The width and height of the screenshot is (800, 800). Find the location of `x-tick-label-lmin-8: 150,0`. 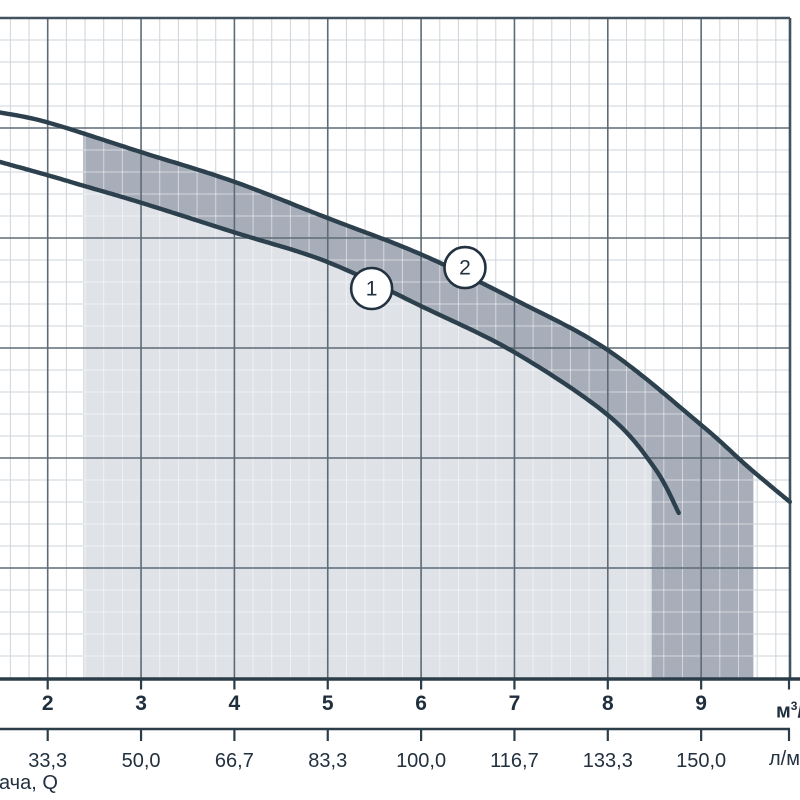

x-tick-label-lmin-8: 150,0 is located at coordinates (701, 761).